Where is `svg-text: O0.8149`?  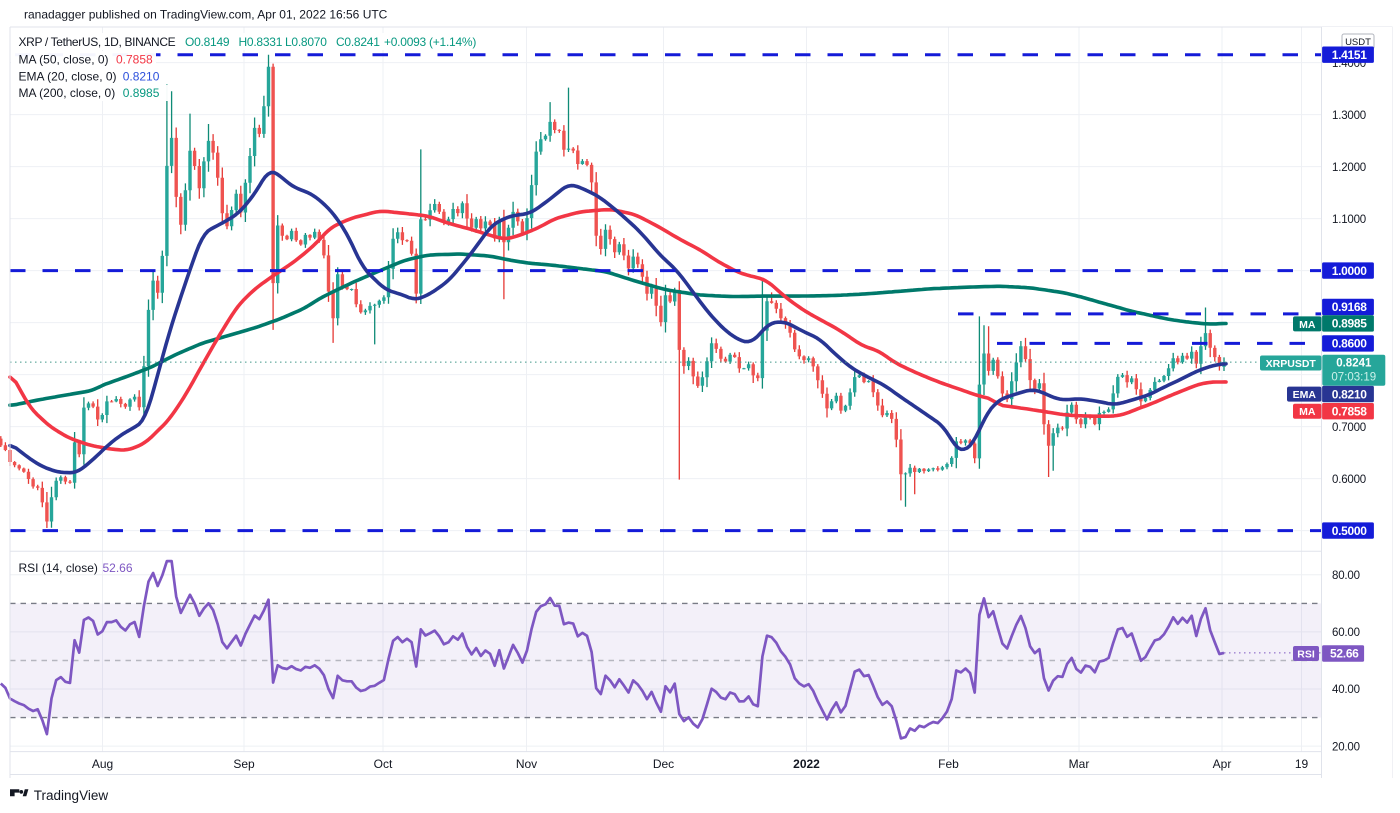 svg-text: O0.8149 is located at coordinates (207, 42).